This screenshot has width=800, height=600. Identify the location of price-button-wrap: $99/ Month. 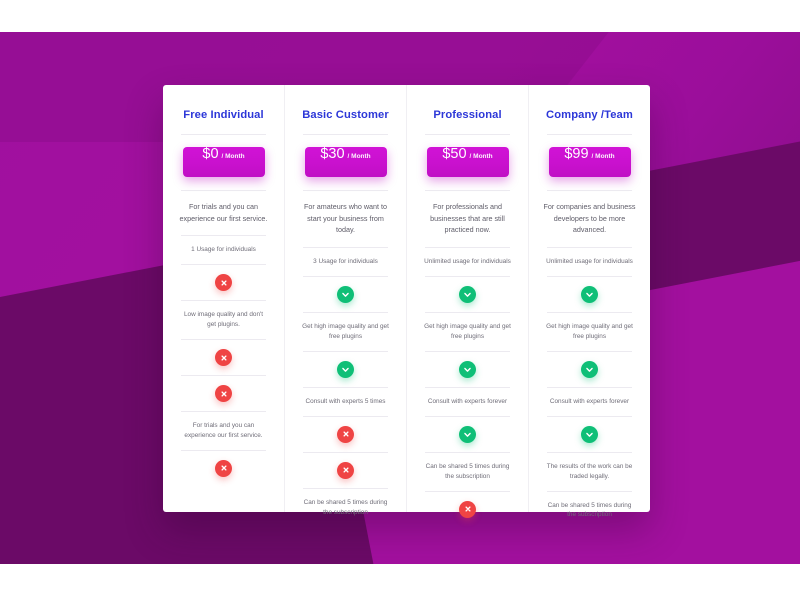
(589, 162).